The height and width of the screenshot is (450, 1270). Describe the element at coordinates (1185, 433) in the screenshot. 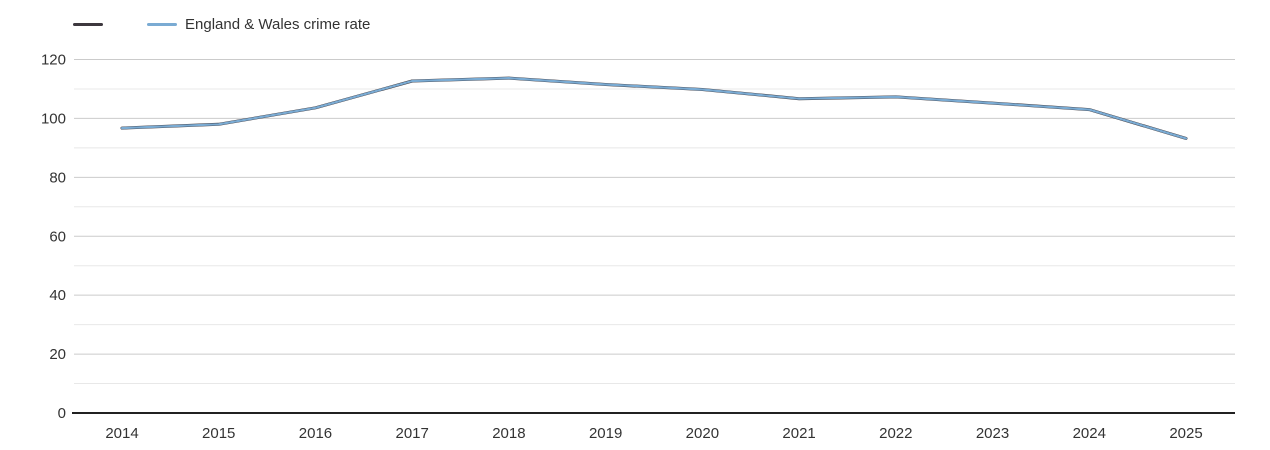

I see `x-axis-tick-label: 2025` at that location.